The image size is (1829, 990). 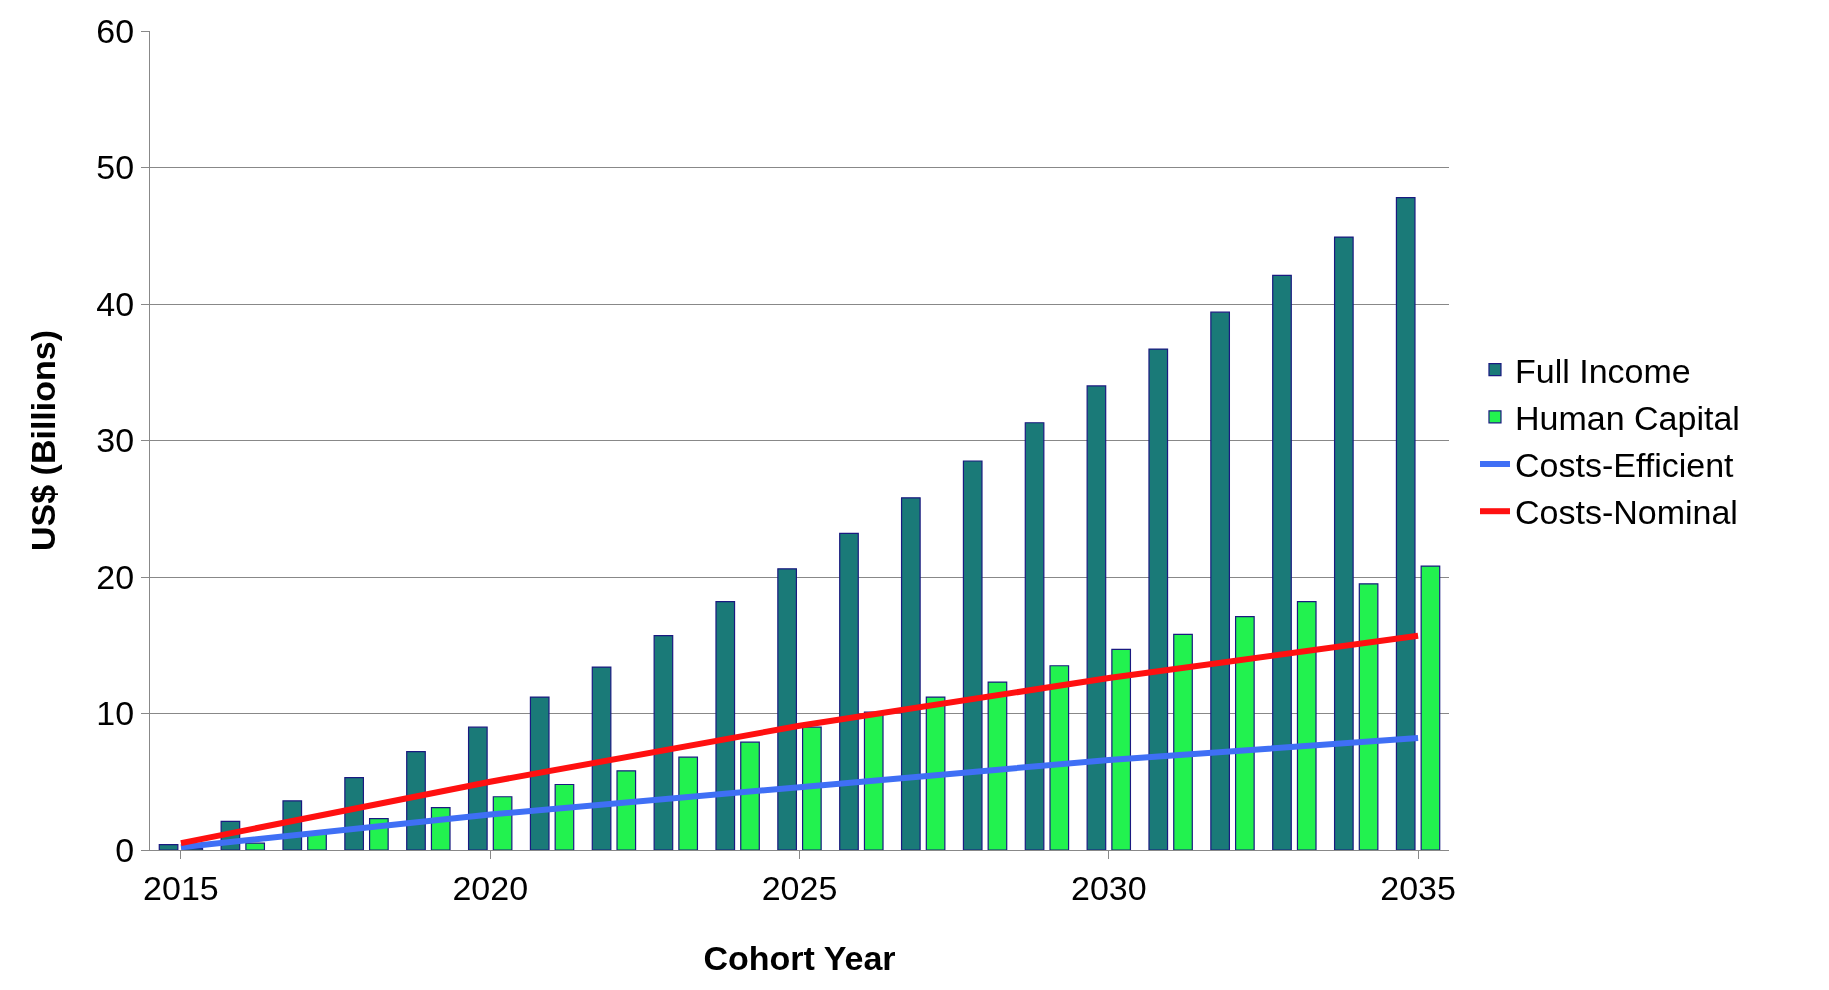 I want to click on x-tick-label: 2025, so click(x=799, y=887).